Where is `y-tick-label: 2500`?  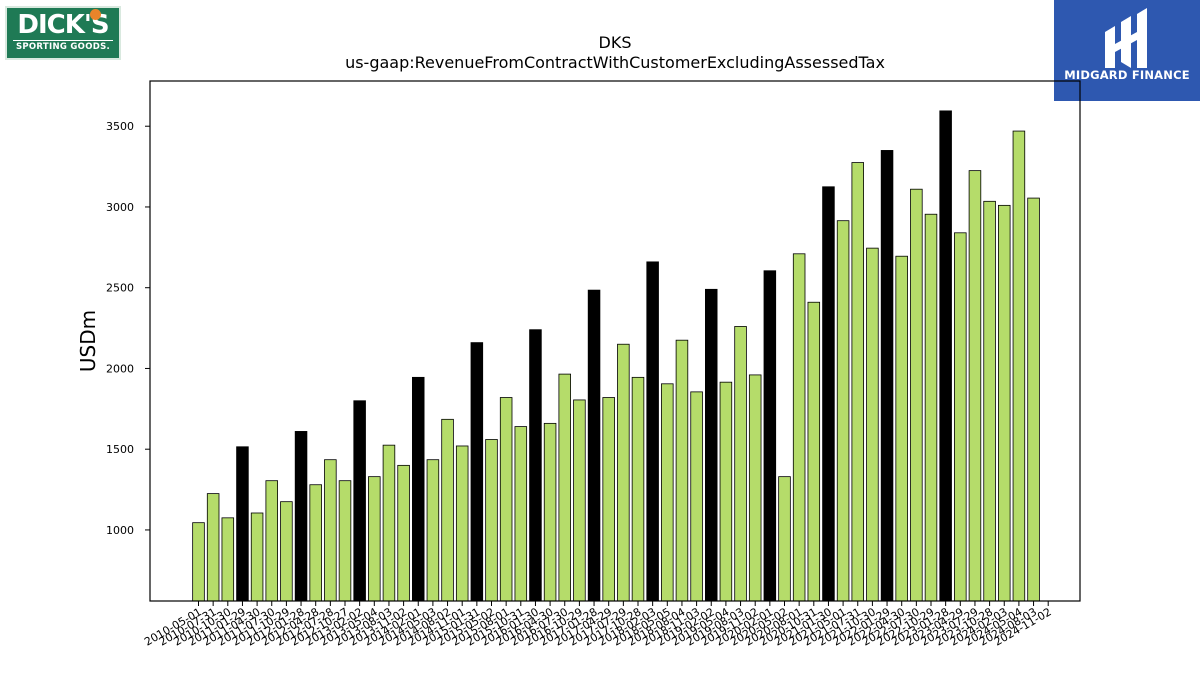 y-tick-label: 2500 is located at coordinates (120, 288).